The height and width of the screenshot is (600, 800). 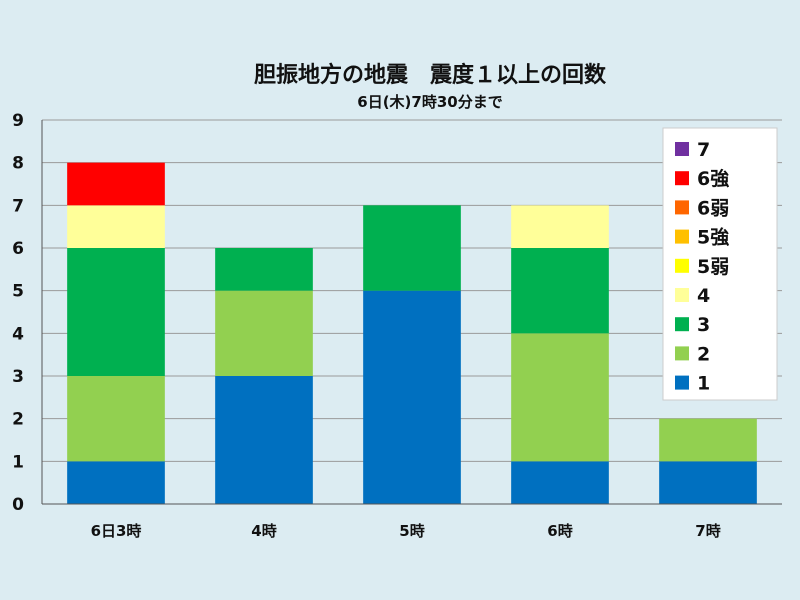 What do you see at coordinates (703, 296) in the screenshot?
I see `legend-label: 4` at bounding box center [703, 296].